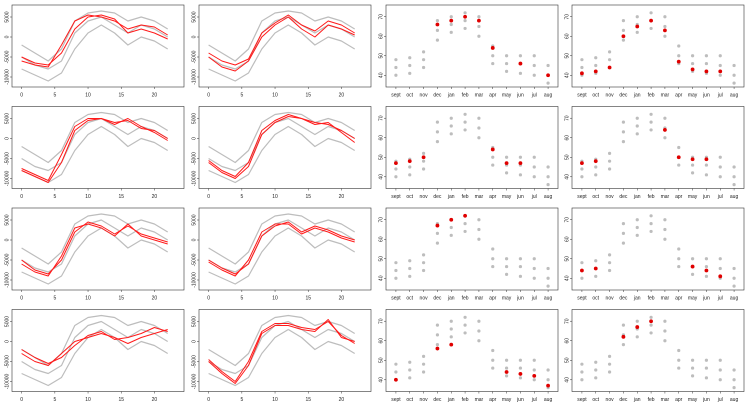 This screenshot has width=747, height=407. What do you see at coordinates (88, 400) in the screenshot?
I see `x-tick-label: 10` at bounding box center [88, 400].